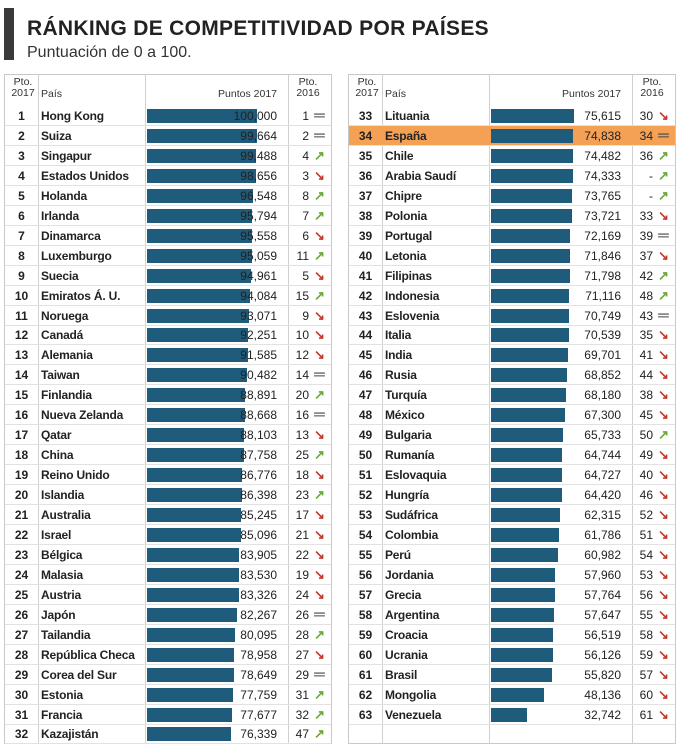 This screenshot has height=748, width=680. What do you see at coordinates (62, 554) in the screenshot?
I see `country-name: Bélgica` at bounding box center [62, 554].